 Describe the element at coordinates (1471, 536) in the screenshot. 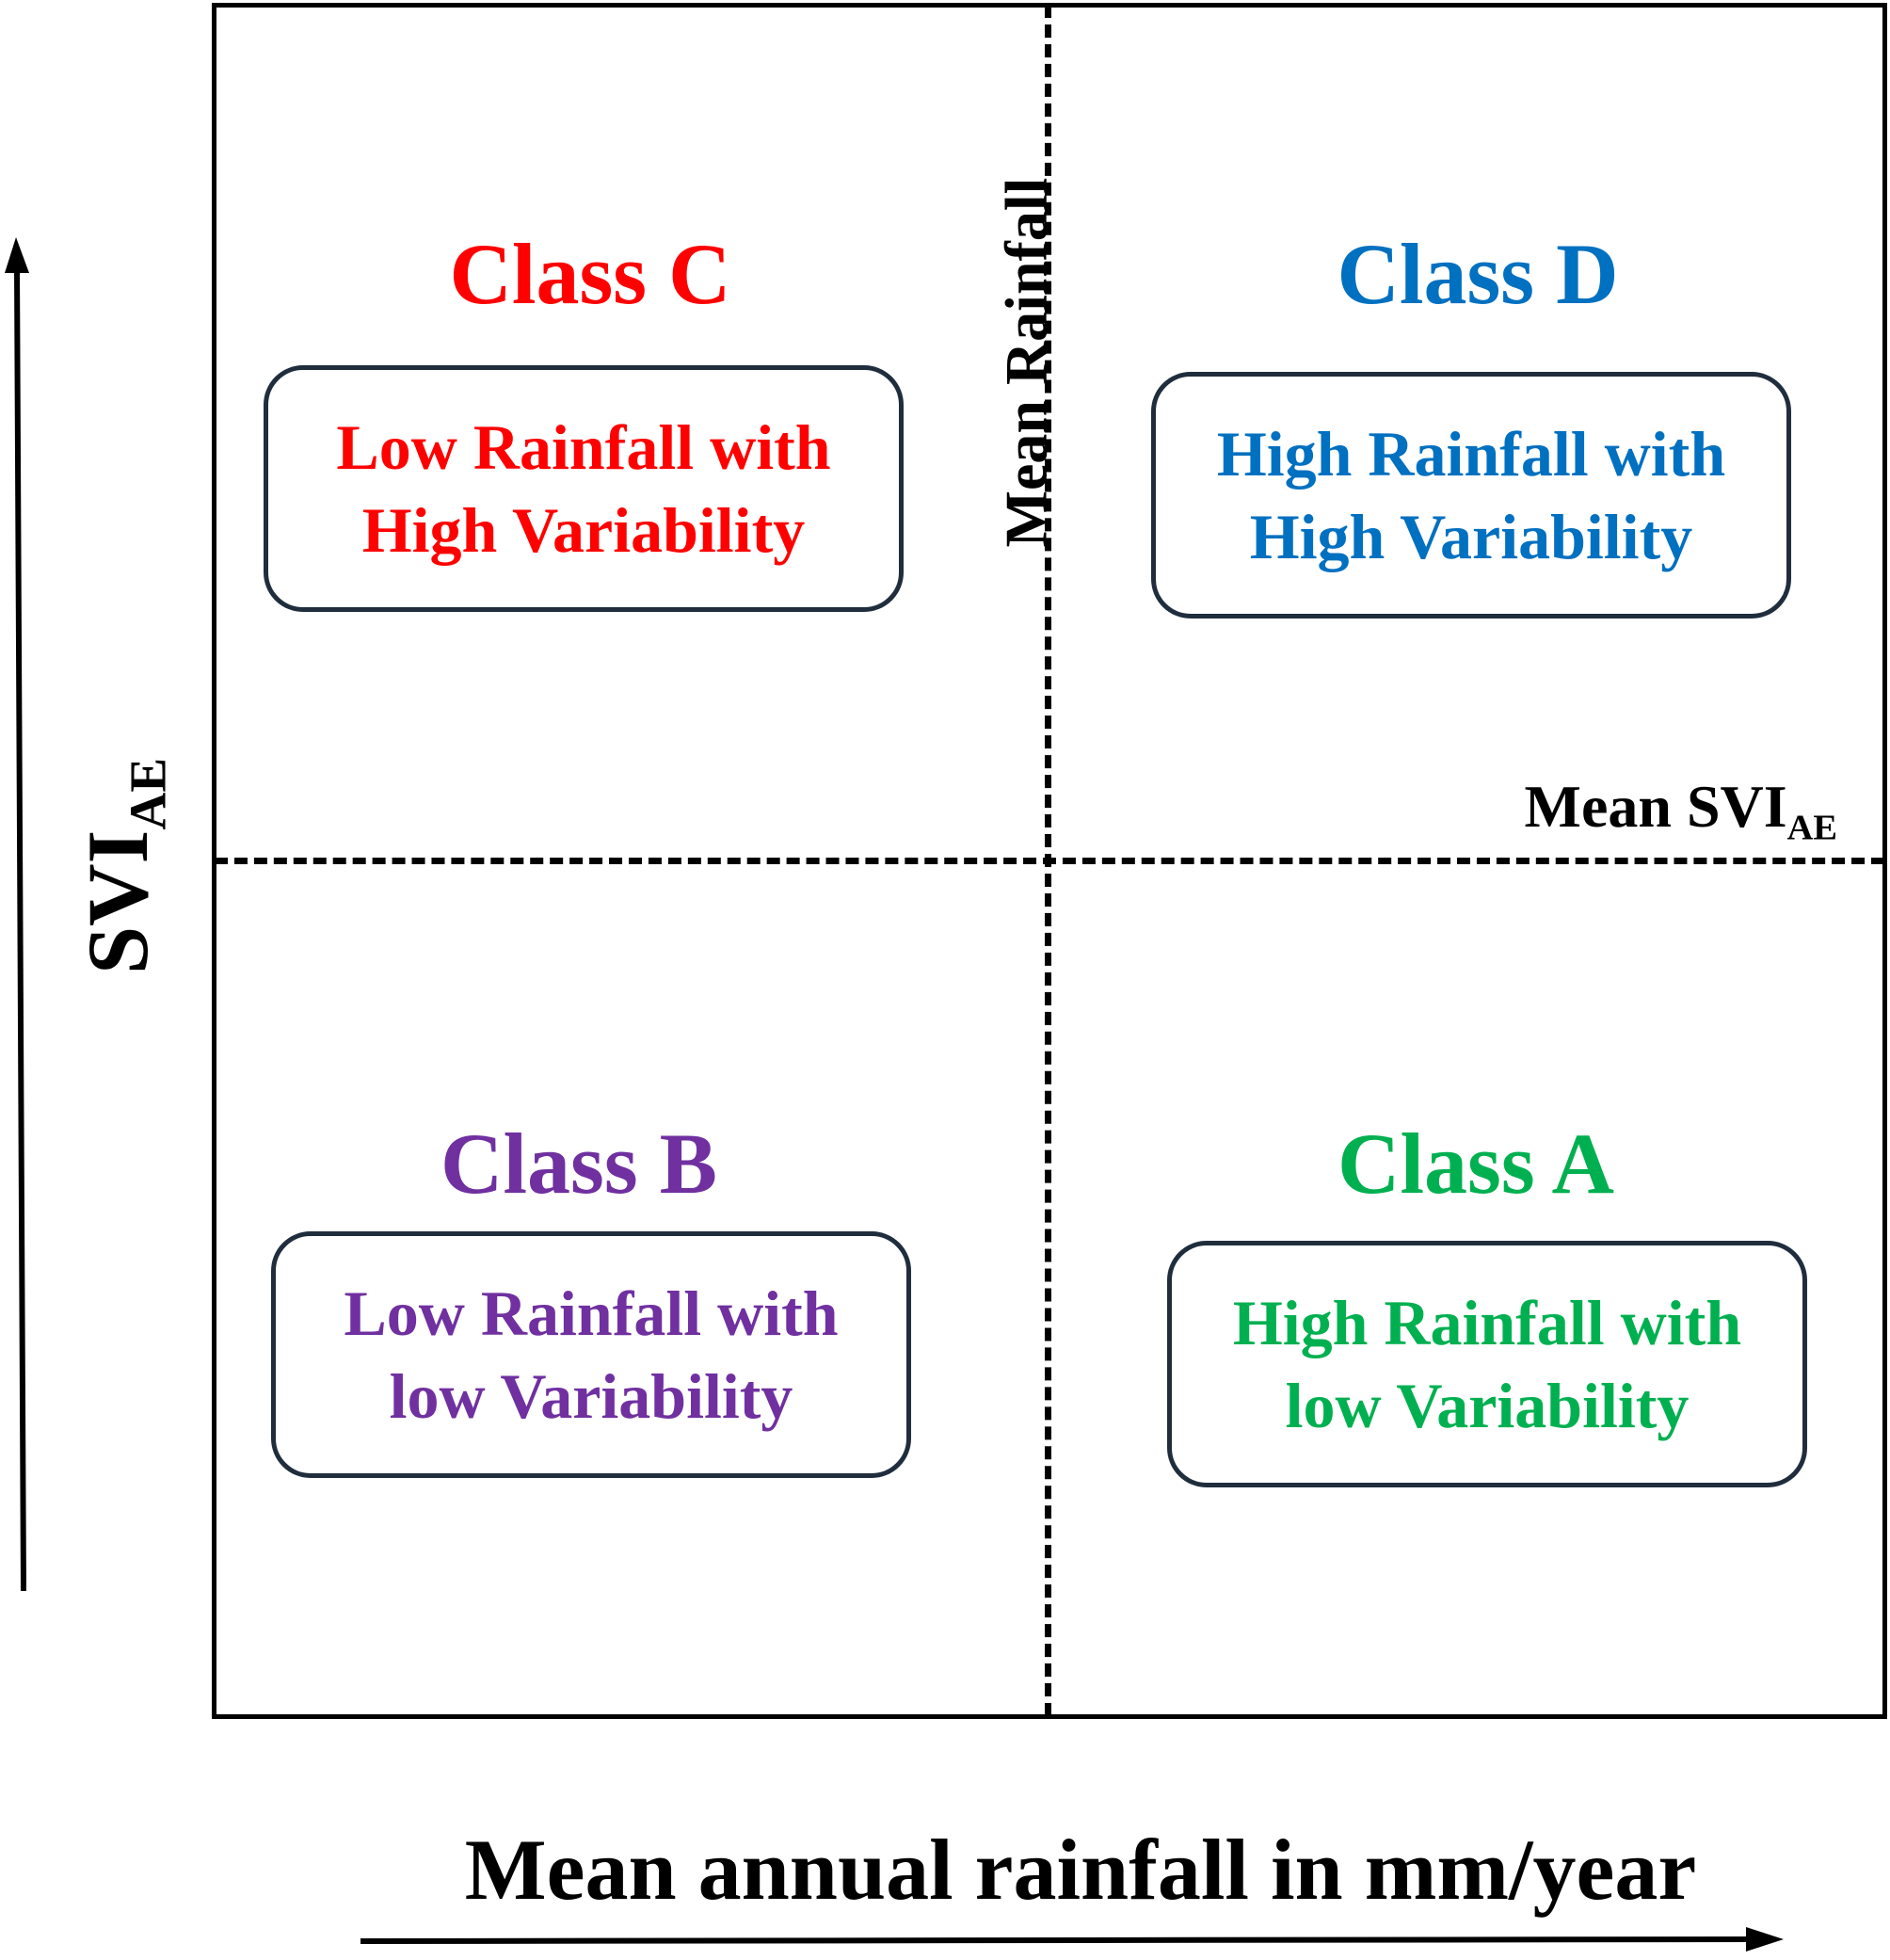

I see `class-d-line-2: High Variability` at that location.